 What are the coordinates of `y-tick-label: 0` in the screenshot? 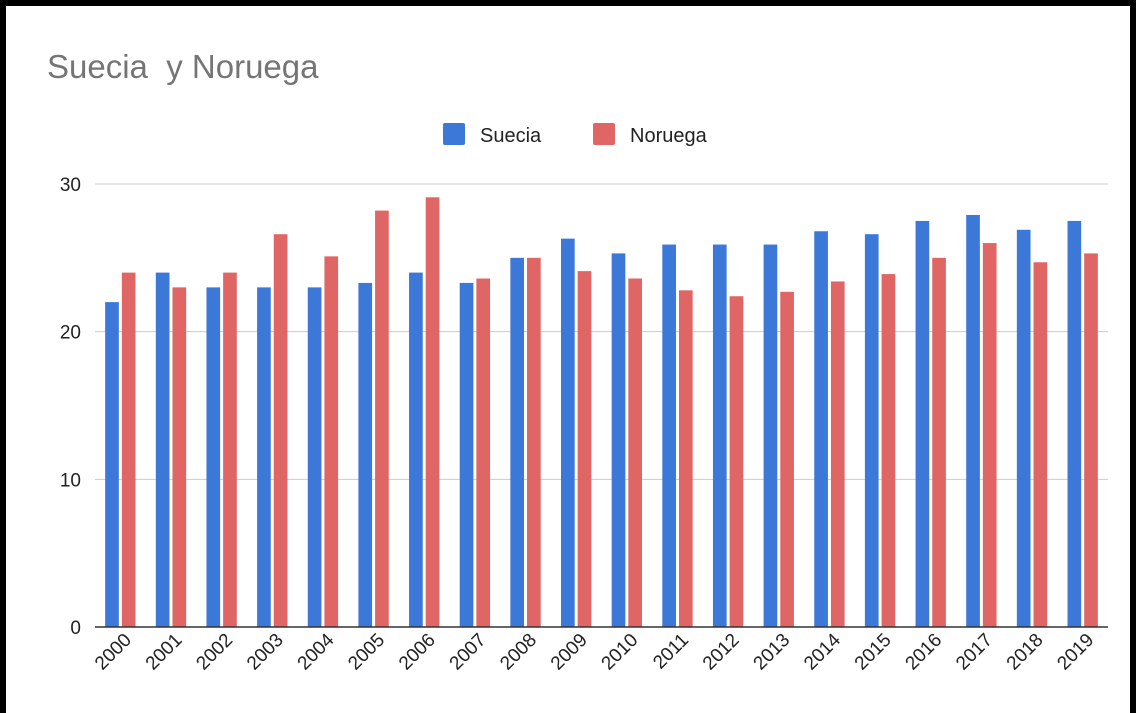 It's located at (75, 628).